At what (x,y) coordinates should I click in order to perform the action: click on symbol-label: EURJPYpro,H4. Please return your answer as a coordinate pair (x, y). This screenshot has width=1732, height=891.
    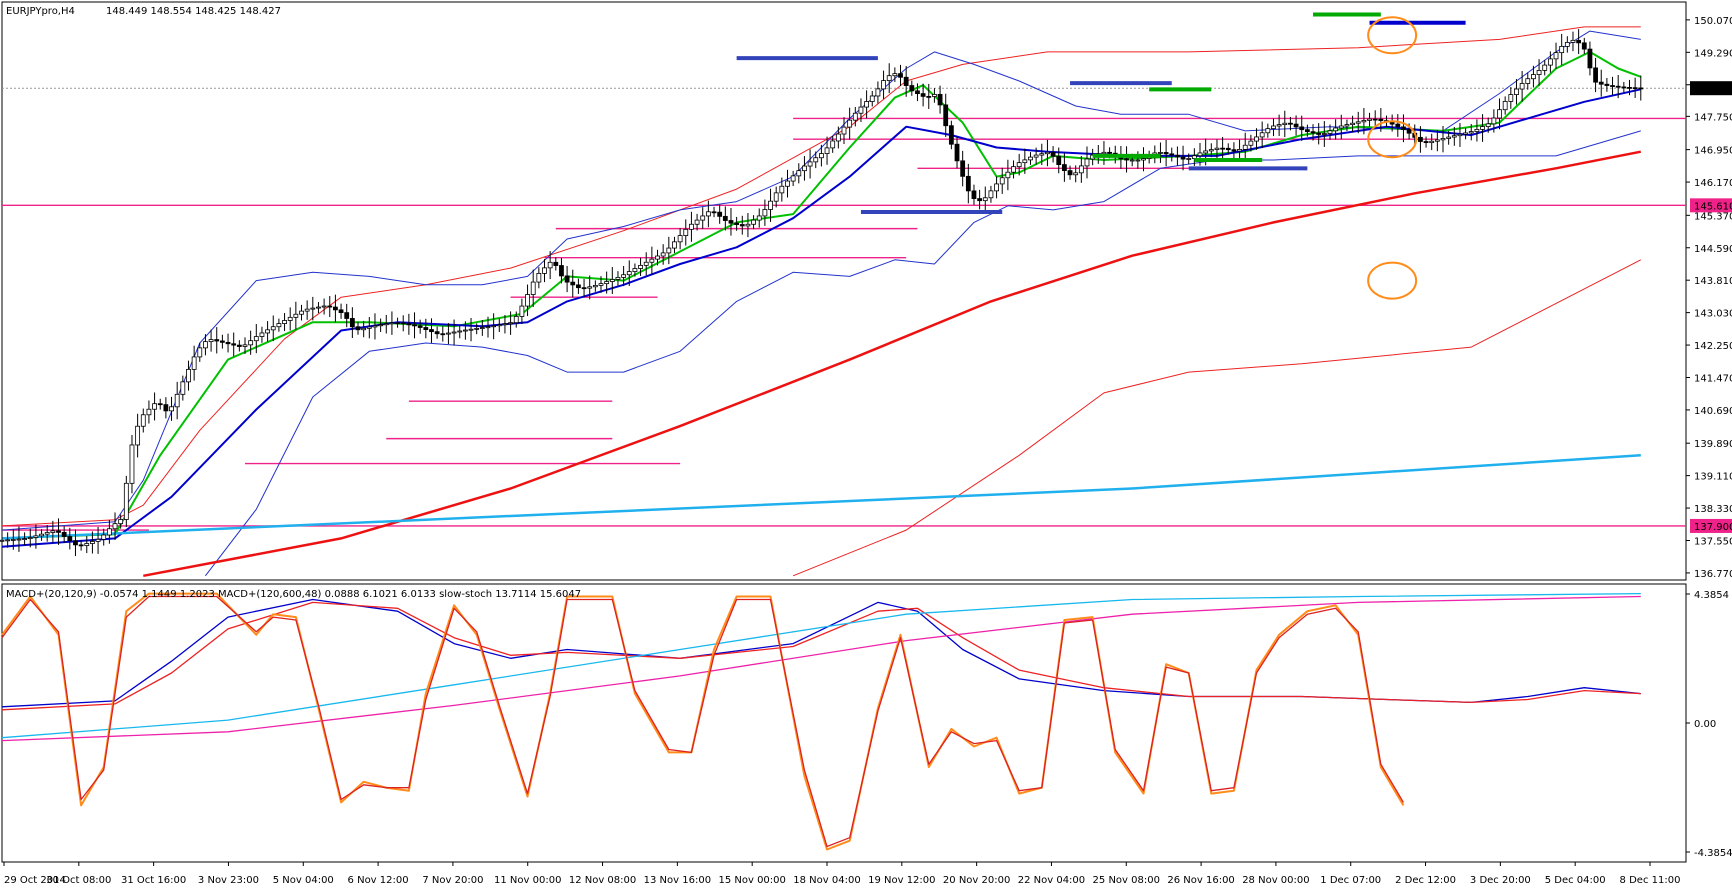
    Looking at the image, I should click on (40, 11).